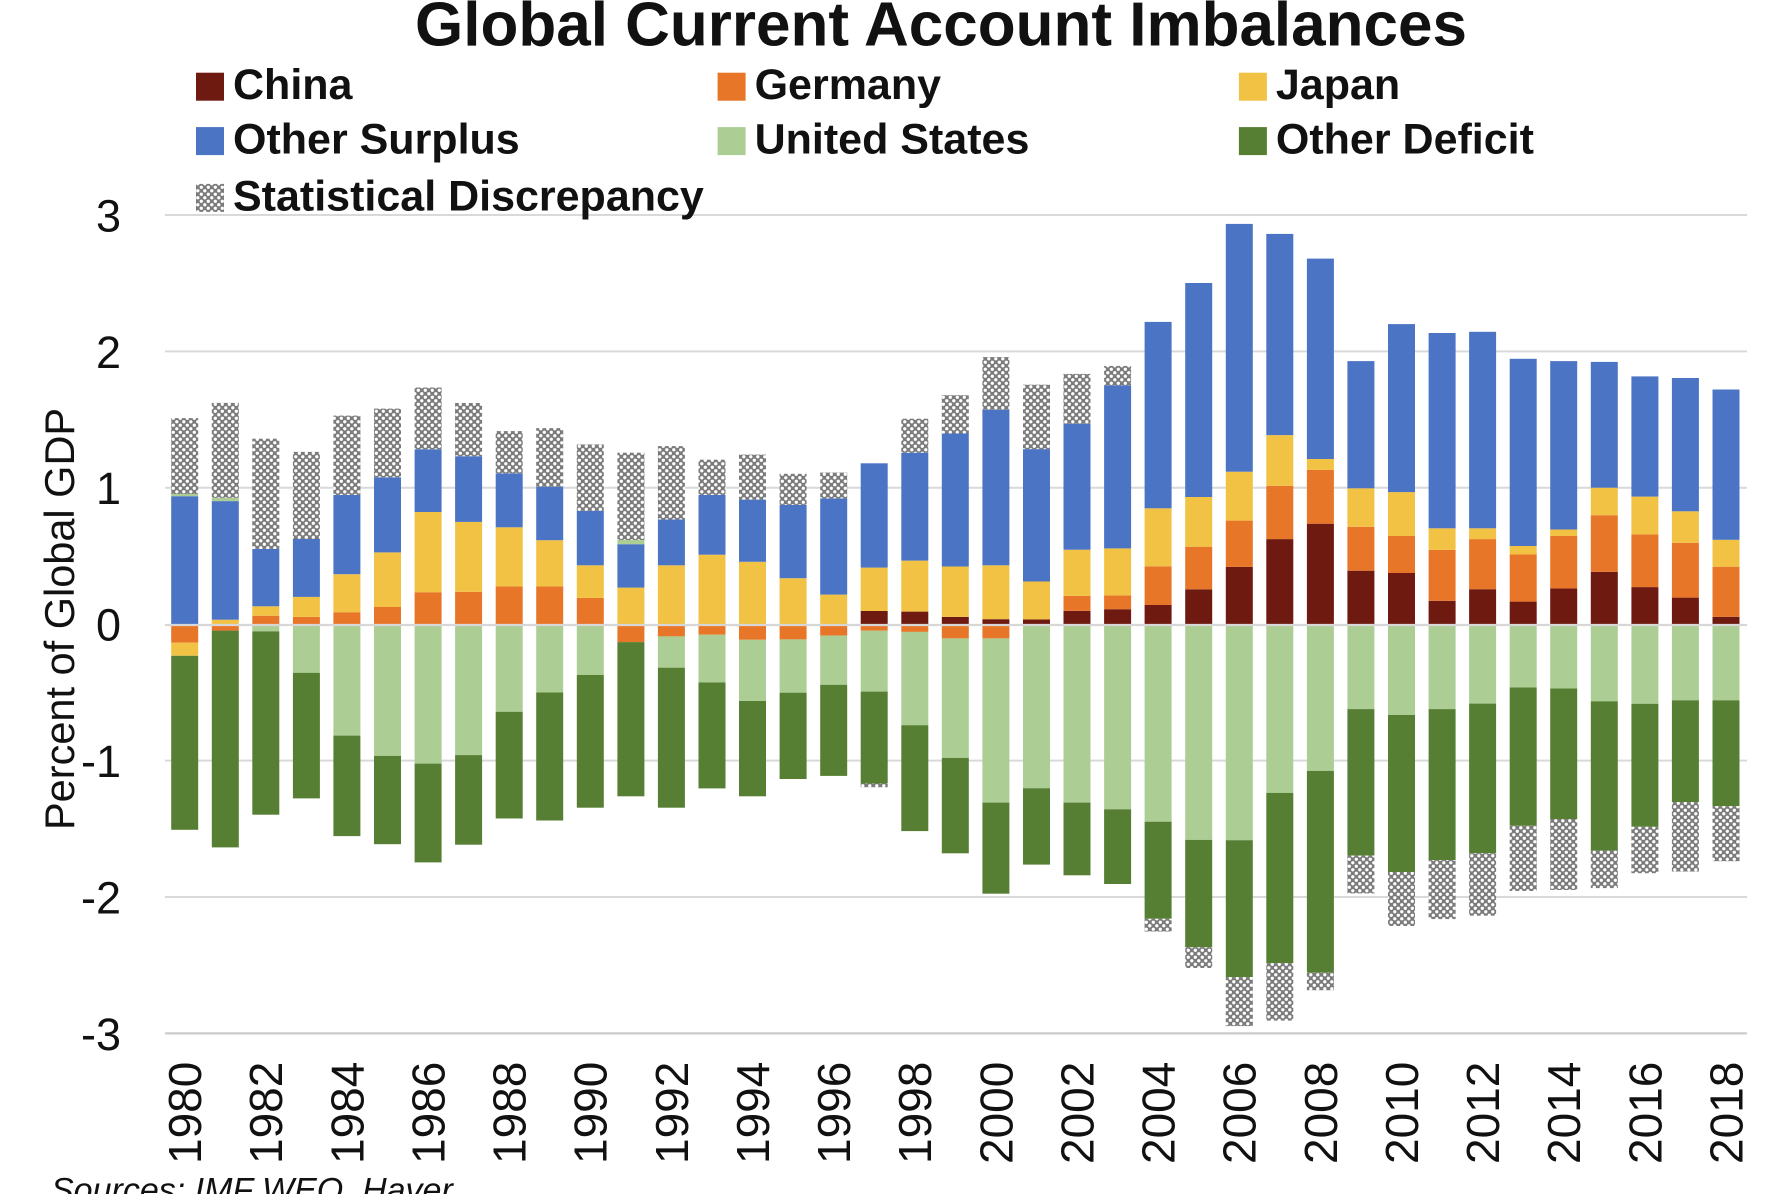 This screenshot has width=1768, height=1194. Describe the element at coordinates (1338, 85) in the screenshot. I see `svg-text: Japan` at that location.